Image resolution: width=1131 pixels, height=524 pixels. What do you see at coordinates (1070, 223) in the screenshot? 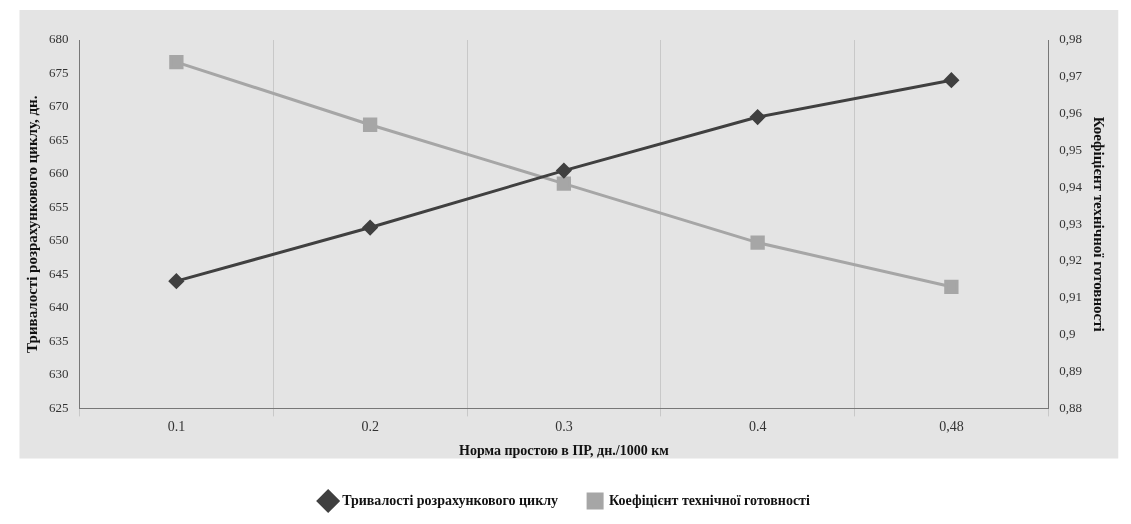
I see `y2-tick-label: 0,93` at bounding box center [1070, 223].